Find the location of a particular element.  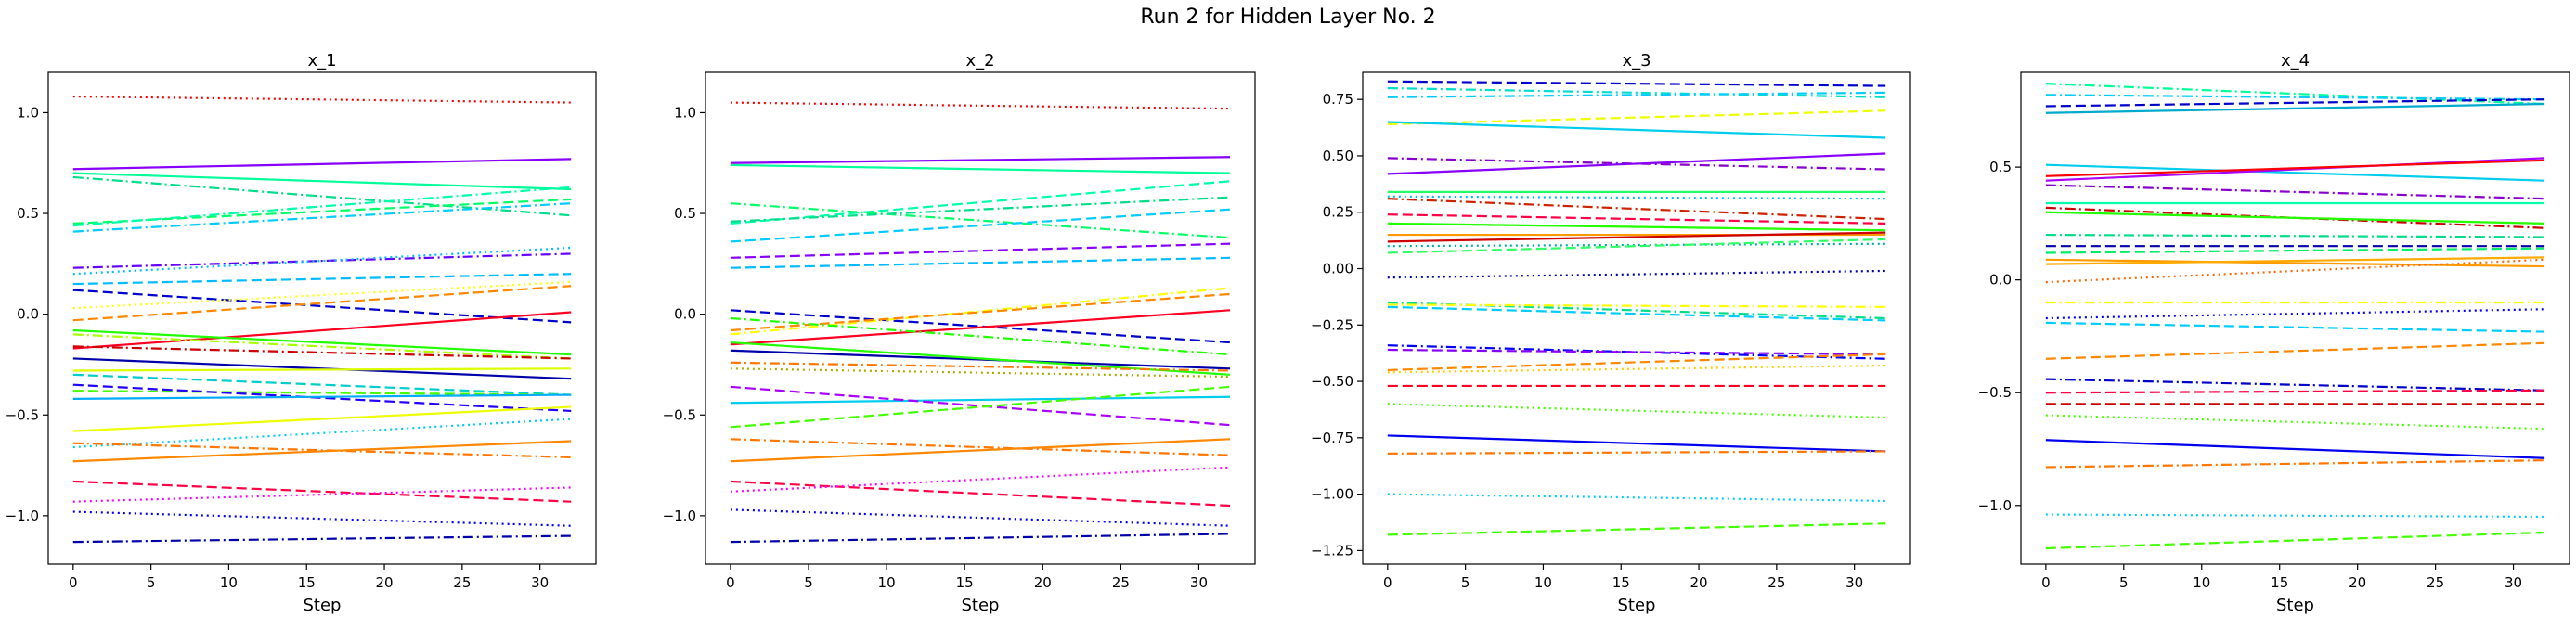

subplot-title: x_1 is located at coordinates (321, 61).